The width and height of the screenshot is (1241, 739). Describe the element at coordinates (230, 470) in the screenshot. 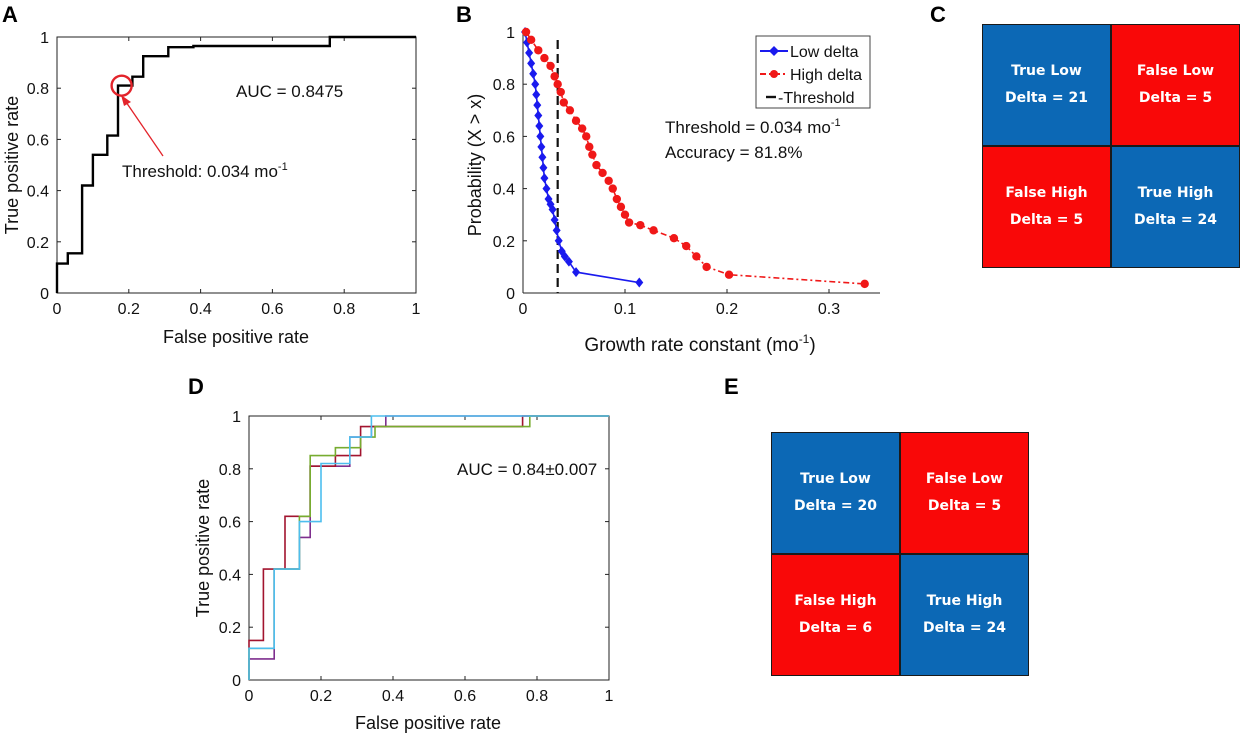

I see `chart-d-ytick-label: 0.8` at that location.